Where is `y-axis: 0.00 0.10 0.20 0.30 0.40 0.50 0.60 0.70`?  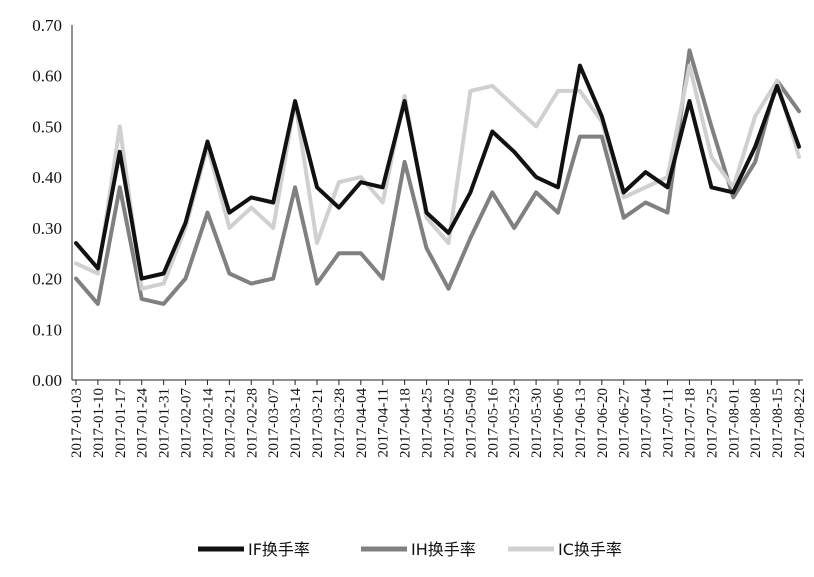
y-axis: 0.00 0.10 0.20 0.30 0.40 0.50 0.60 0.70 is located at coordinates (52, 203).